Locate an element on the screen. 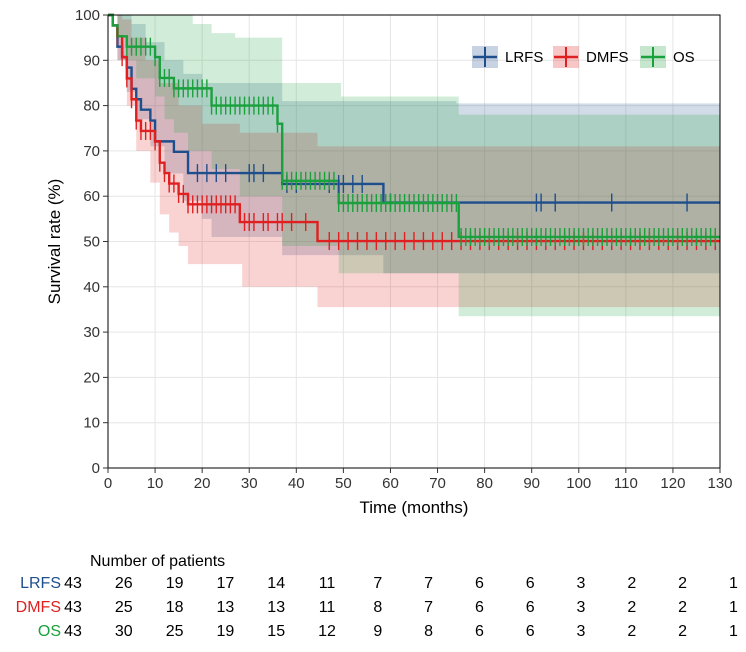  y-axis-title: Survival rate (%) is located at coordinates (54, 242).